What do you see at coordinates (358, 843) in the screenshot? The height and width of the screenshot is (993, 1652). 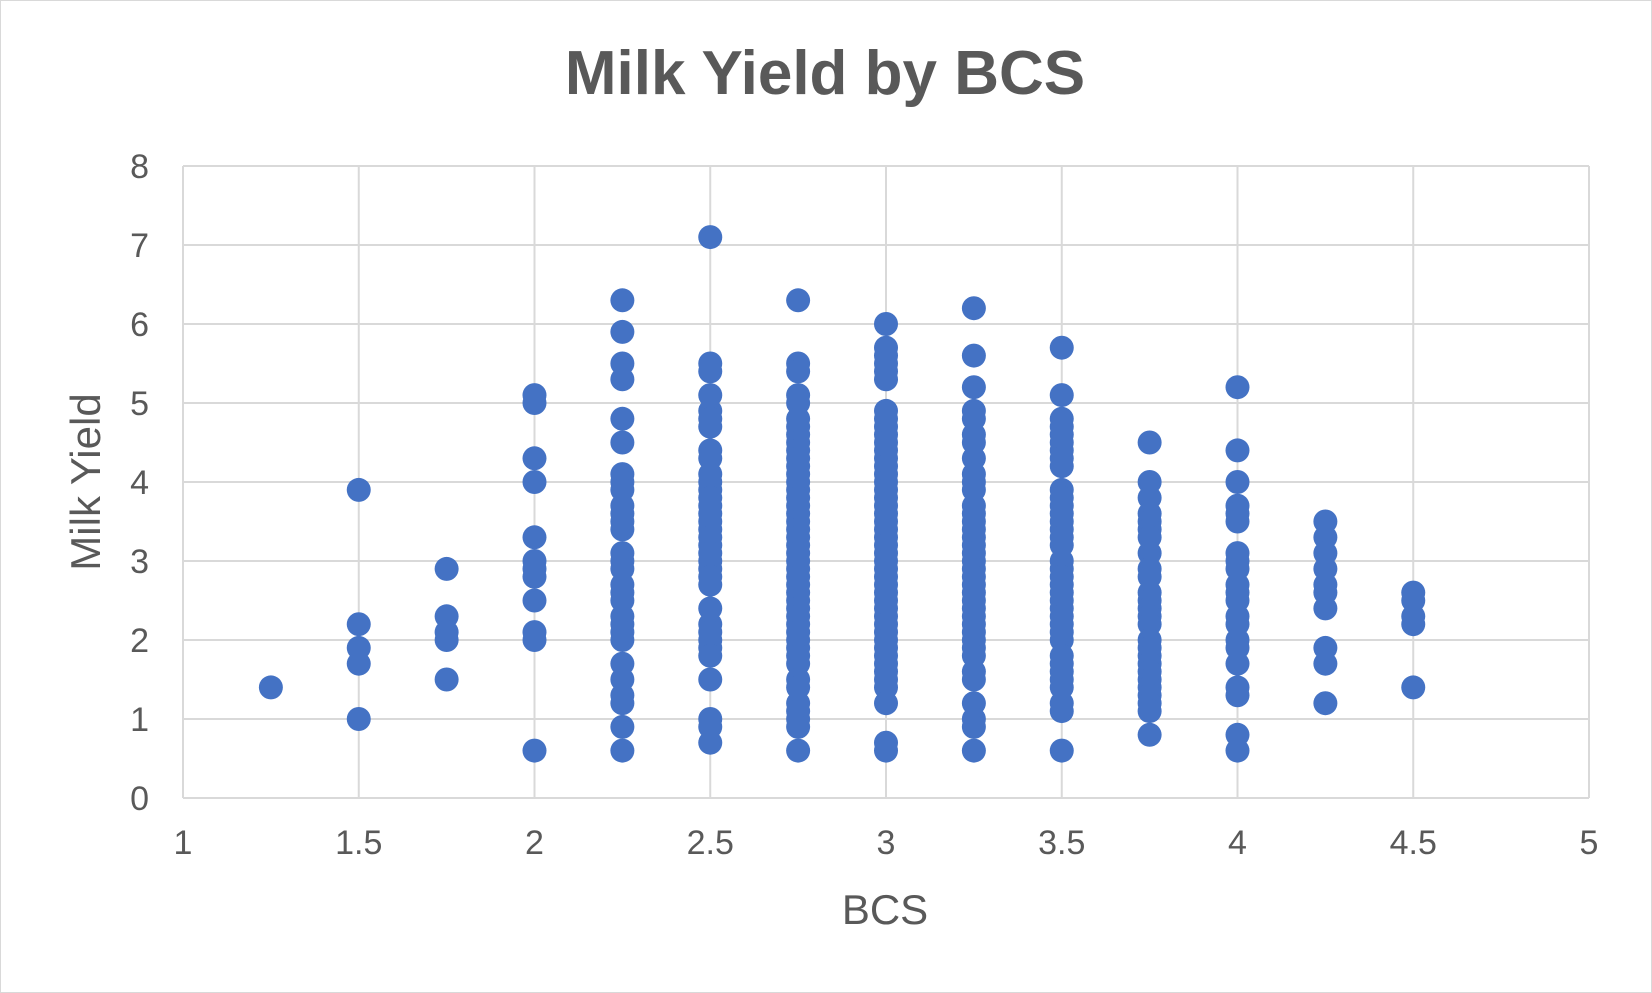 I see `x-tick-label: 1.5` at bounding box center [358, 843].